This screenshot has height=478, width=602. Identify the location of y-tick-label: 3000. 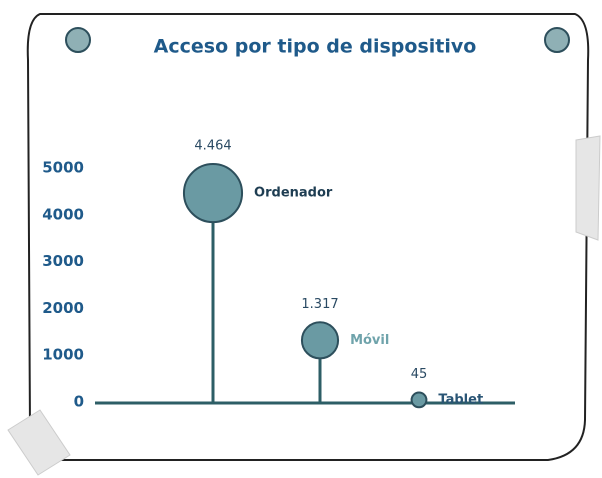
(63, 261).